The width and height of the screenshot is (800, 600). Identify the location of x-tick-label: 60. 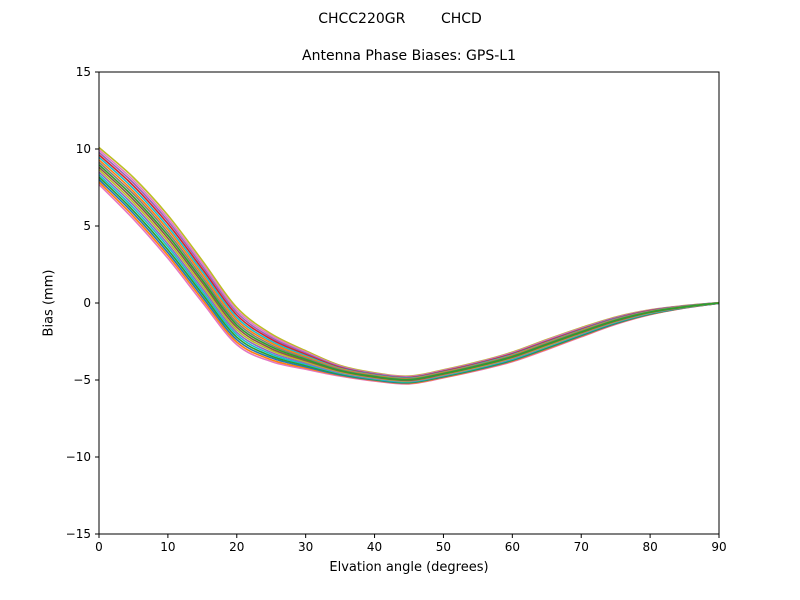
(512, 547).